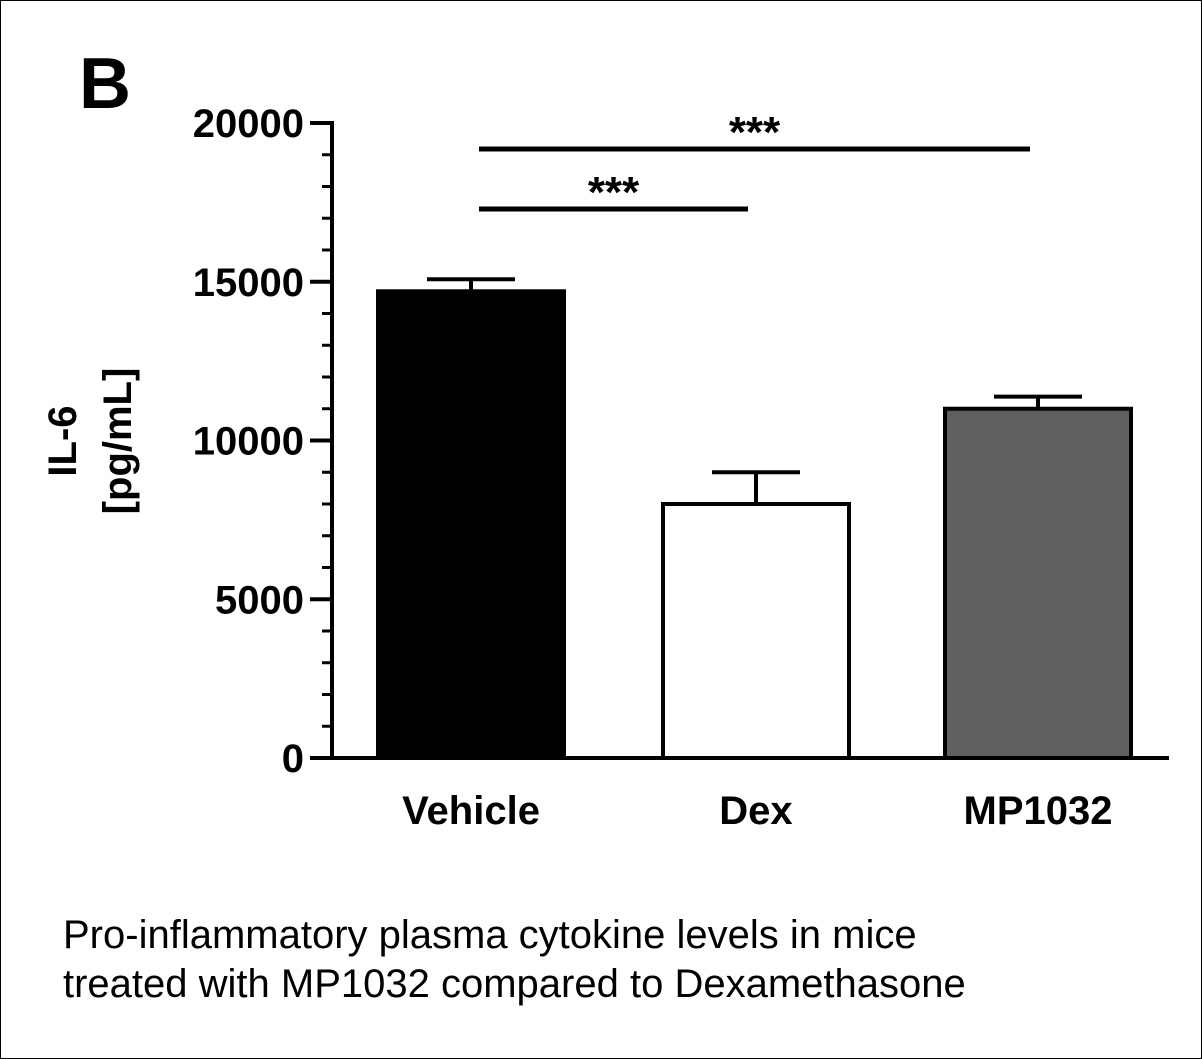 The height and width of the screenshot is (1059, 1202). I want to click on y-tick-label: 0, so click(293, 759).